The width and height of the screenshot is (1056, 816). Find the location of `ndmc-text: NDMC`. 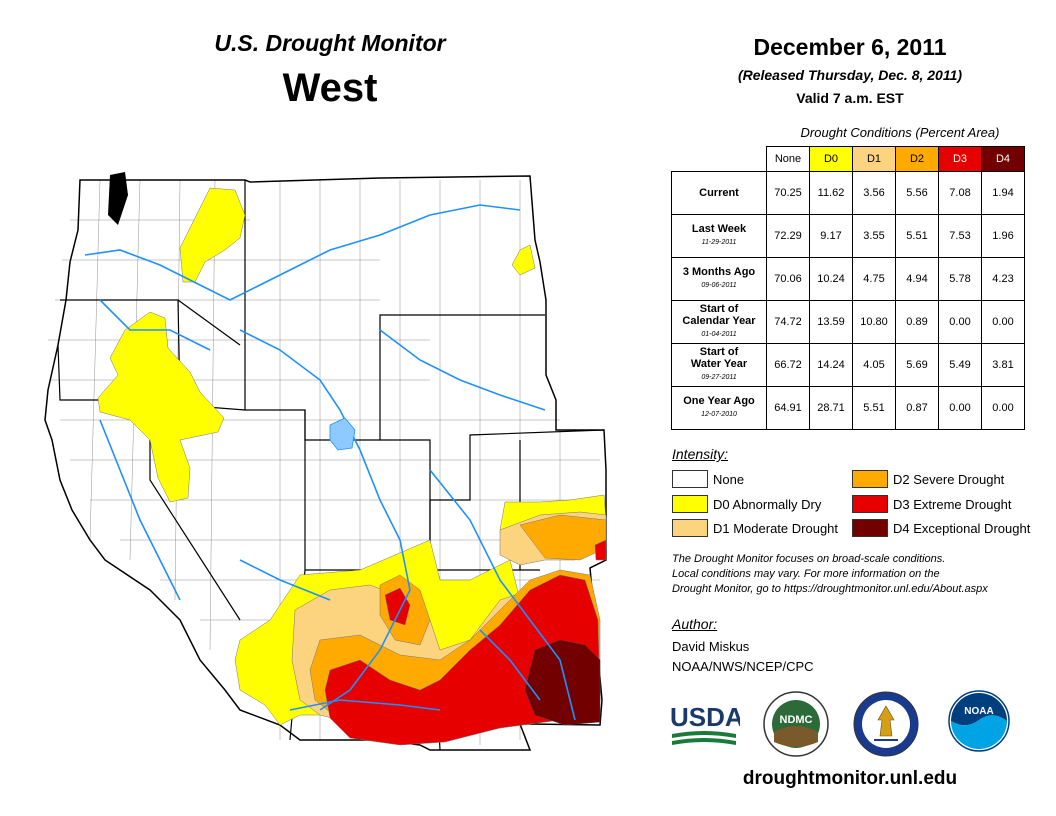

ndmc-text: NDMC is located at coordinates (796, 720).